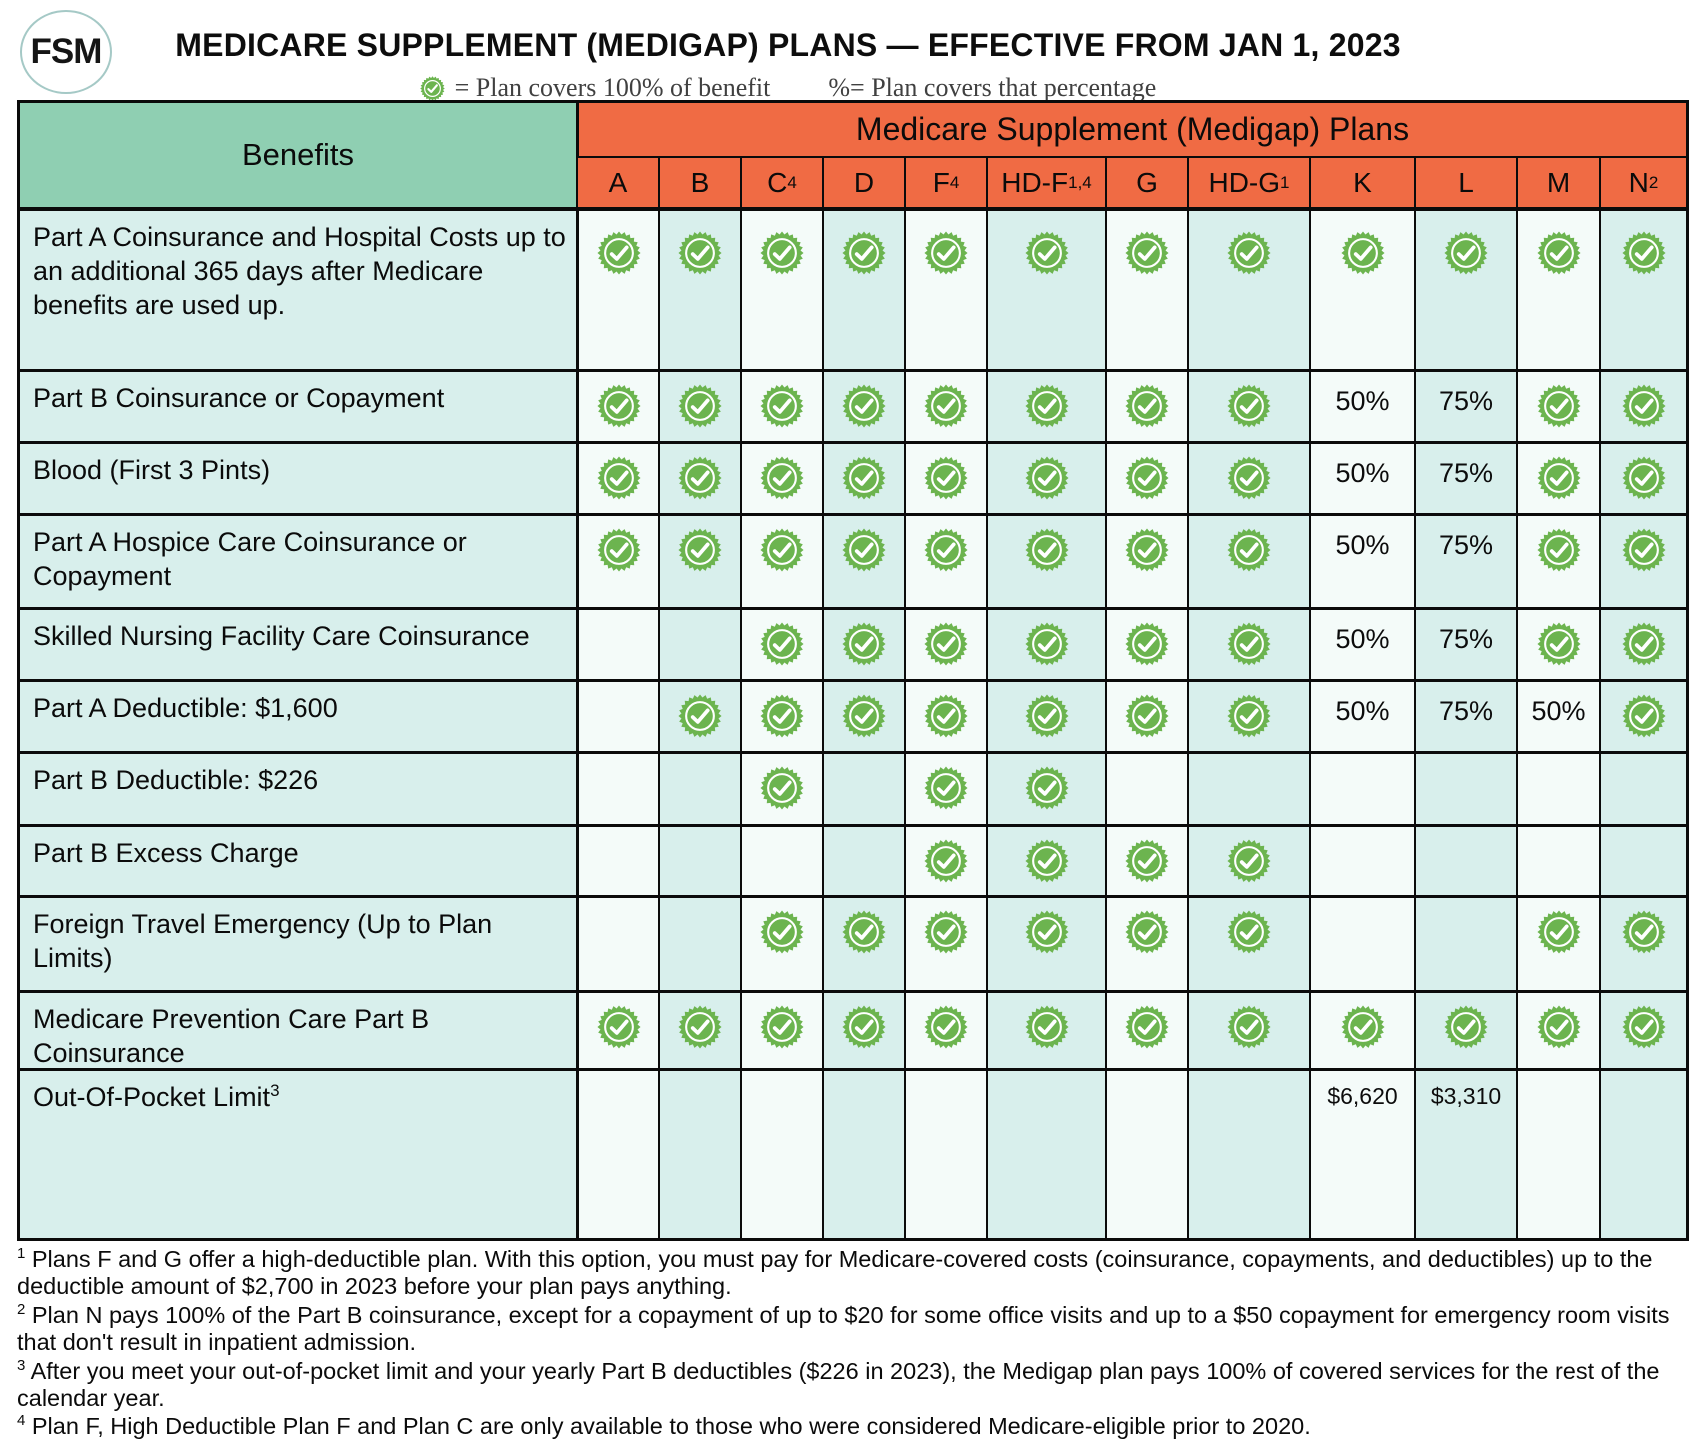  Describe the element at coordinates (617, 181) in the screenshot. I see `plan-column-header-A: A` at that location.